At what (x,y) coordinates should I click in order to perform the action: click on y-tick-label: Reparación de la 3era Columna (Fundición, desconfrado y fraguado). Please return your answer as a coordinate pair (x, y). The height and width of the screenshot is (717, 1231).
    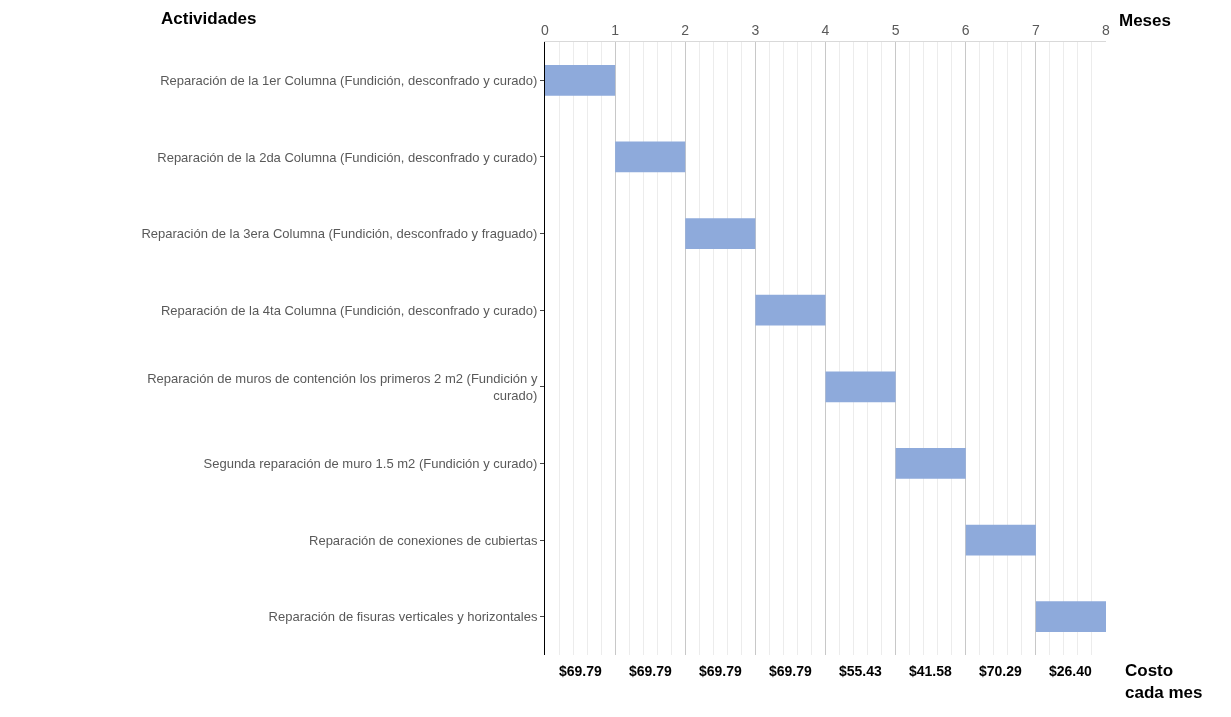
    Looking at the image, I should click on (339, 234).